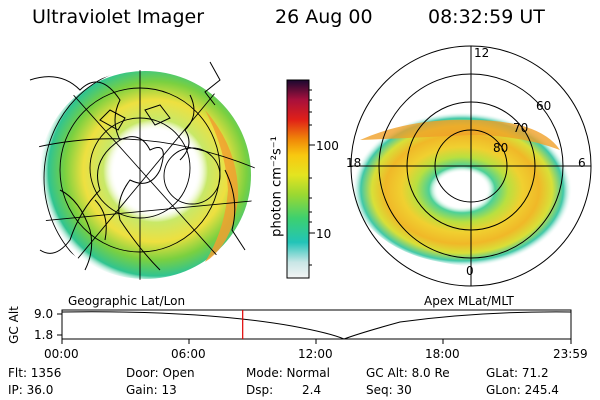  What do you see at coordinates (222, 186) in the screenshot?
I see `geo-bright-patch` at bounding box center [222, 186].